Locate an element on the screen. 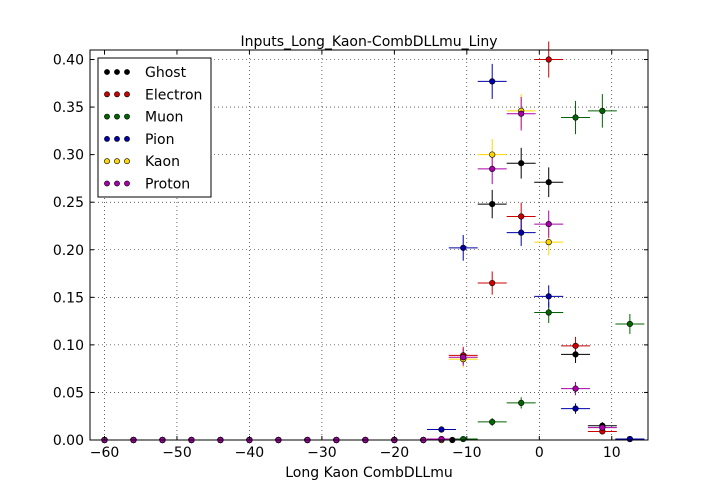 Image resolution: width=720 pixels, height=504 pixels. legend: Ghost Electron Muon Pion Kaon Proton is located at coordinates (154, 127).